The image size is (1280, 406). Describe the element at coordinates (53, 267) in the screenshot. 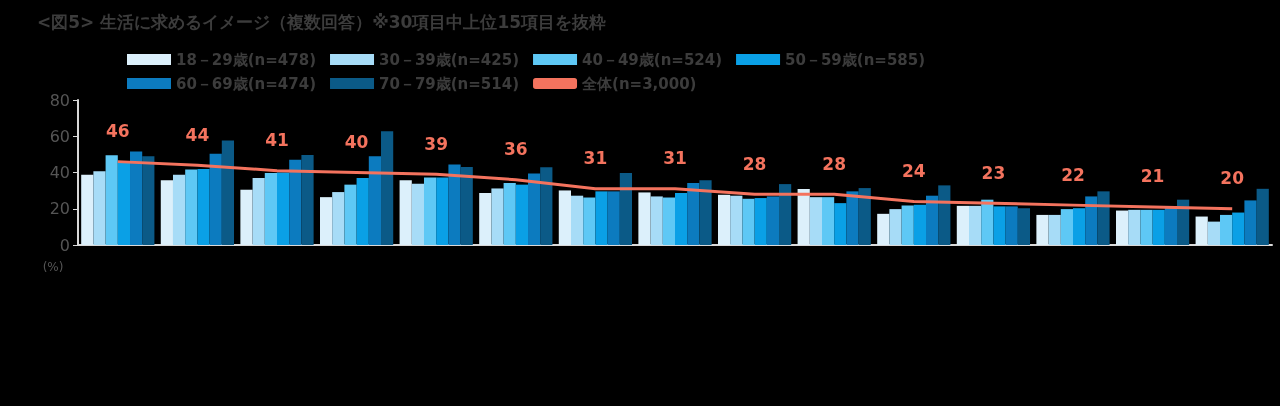

I see `y-axis-title: (%)` at that location.